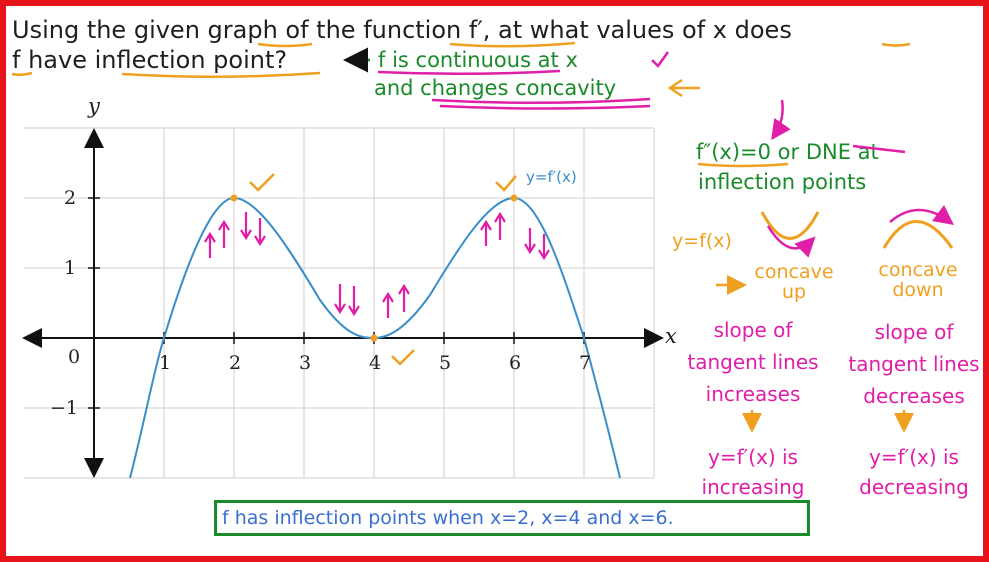 The width and height of the screenshot is (989, 562). Describe the element at coordinates (782, 182) in the screenshot. I see `rule-line-2: inflection points` at that location.